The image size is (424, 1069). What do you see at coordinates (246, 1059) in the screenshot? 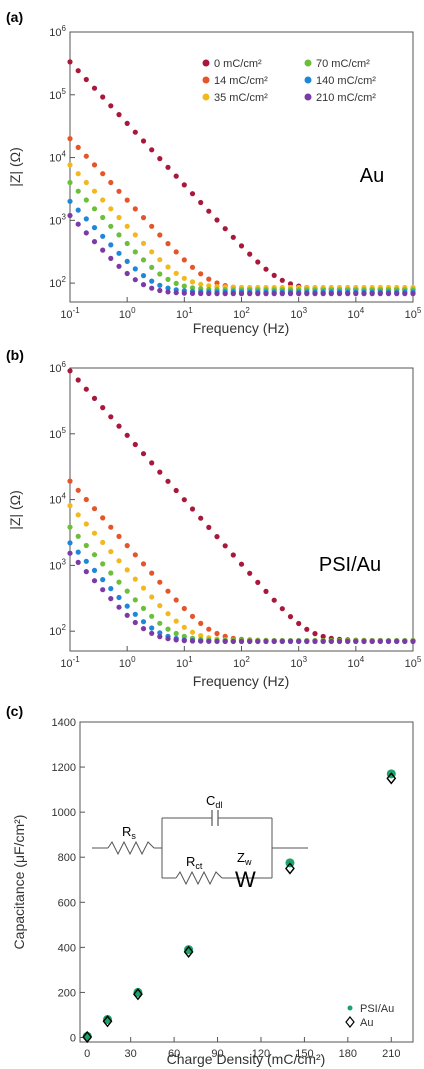
I see `panel-c-xlabel: Charge Density (mC/cm²)` at bounding box center [246, 1059].